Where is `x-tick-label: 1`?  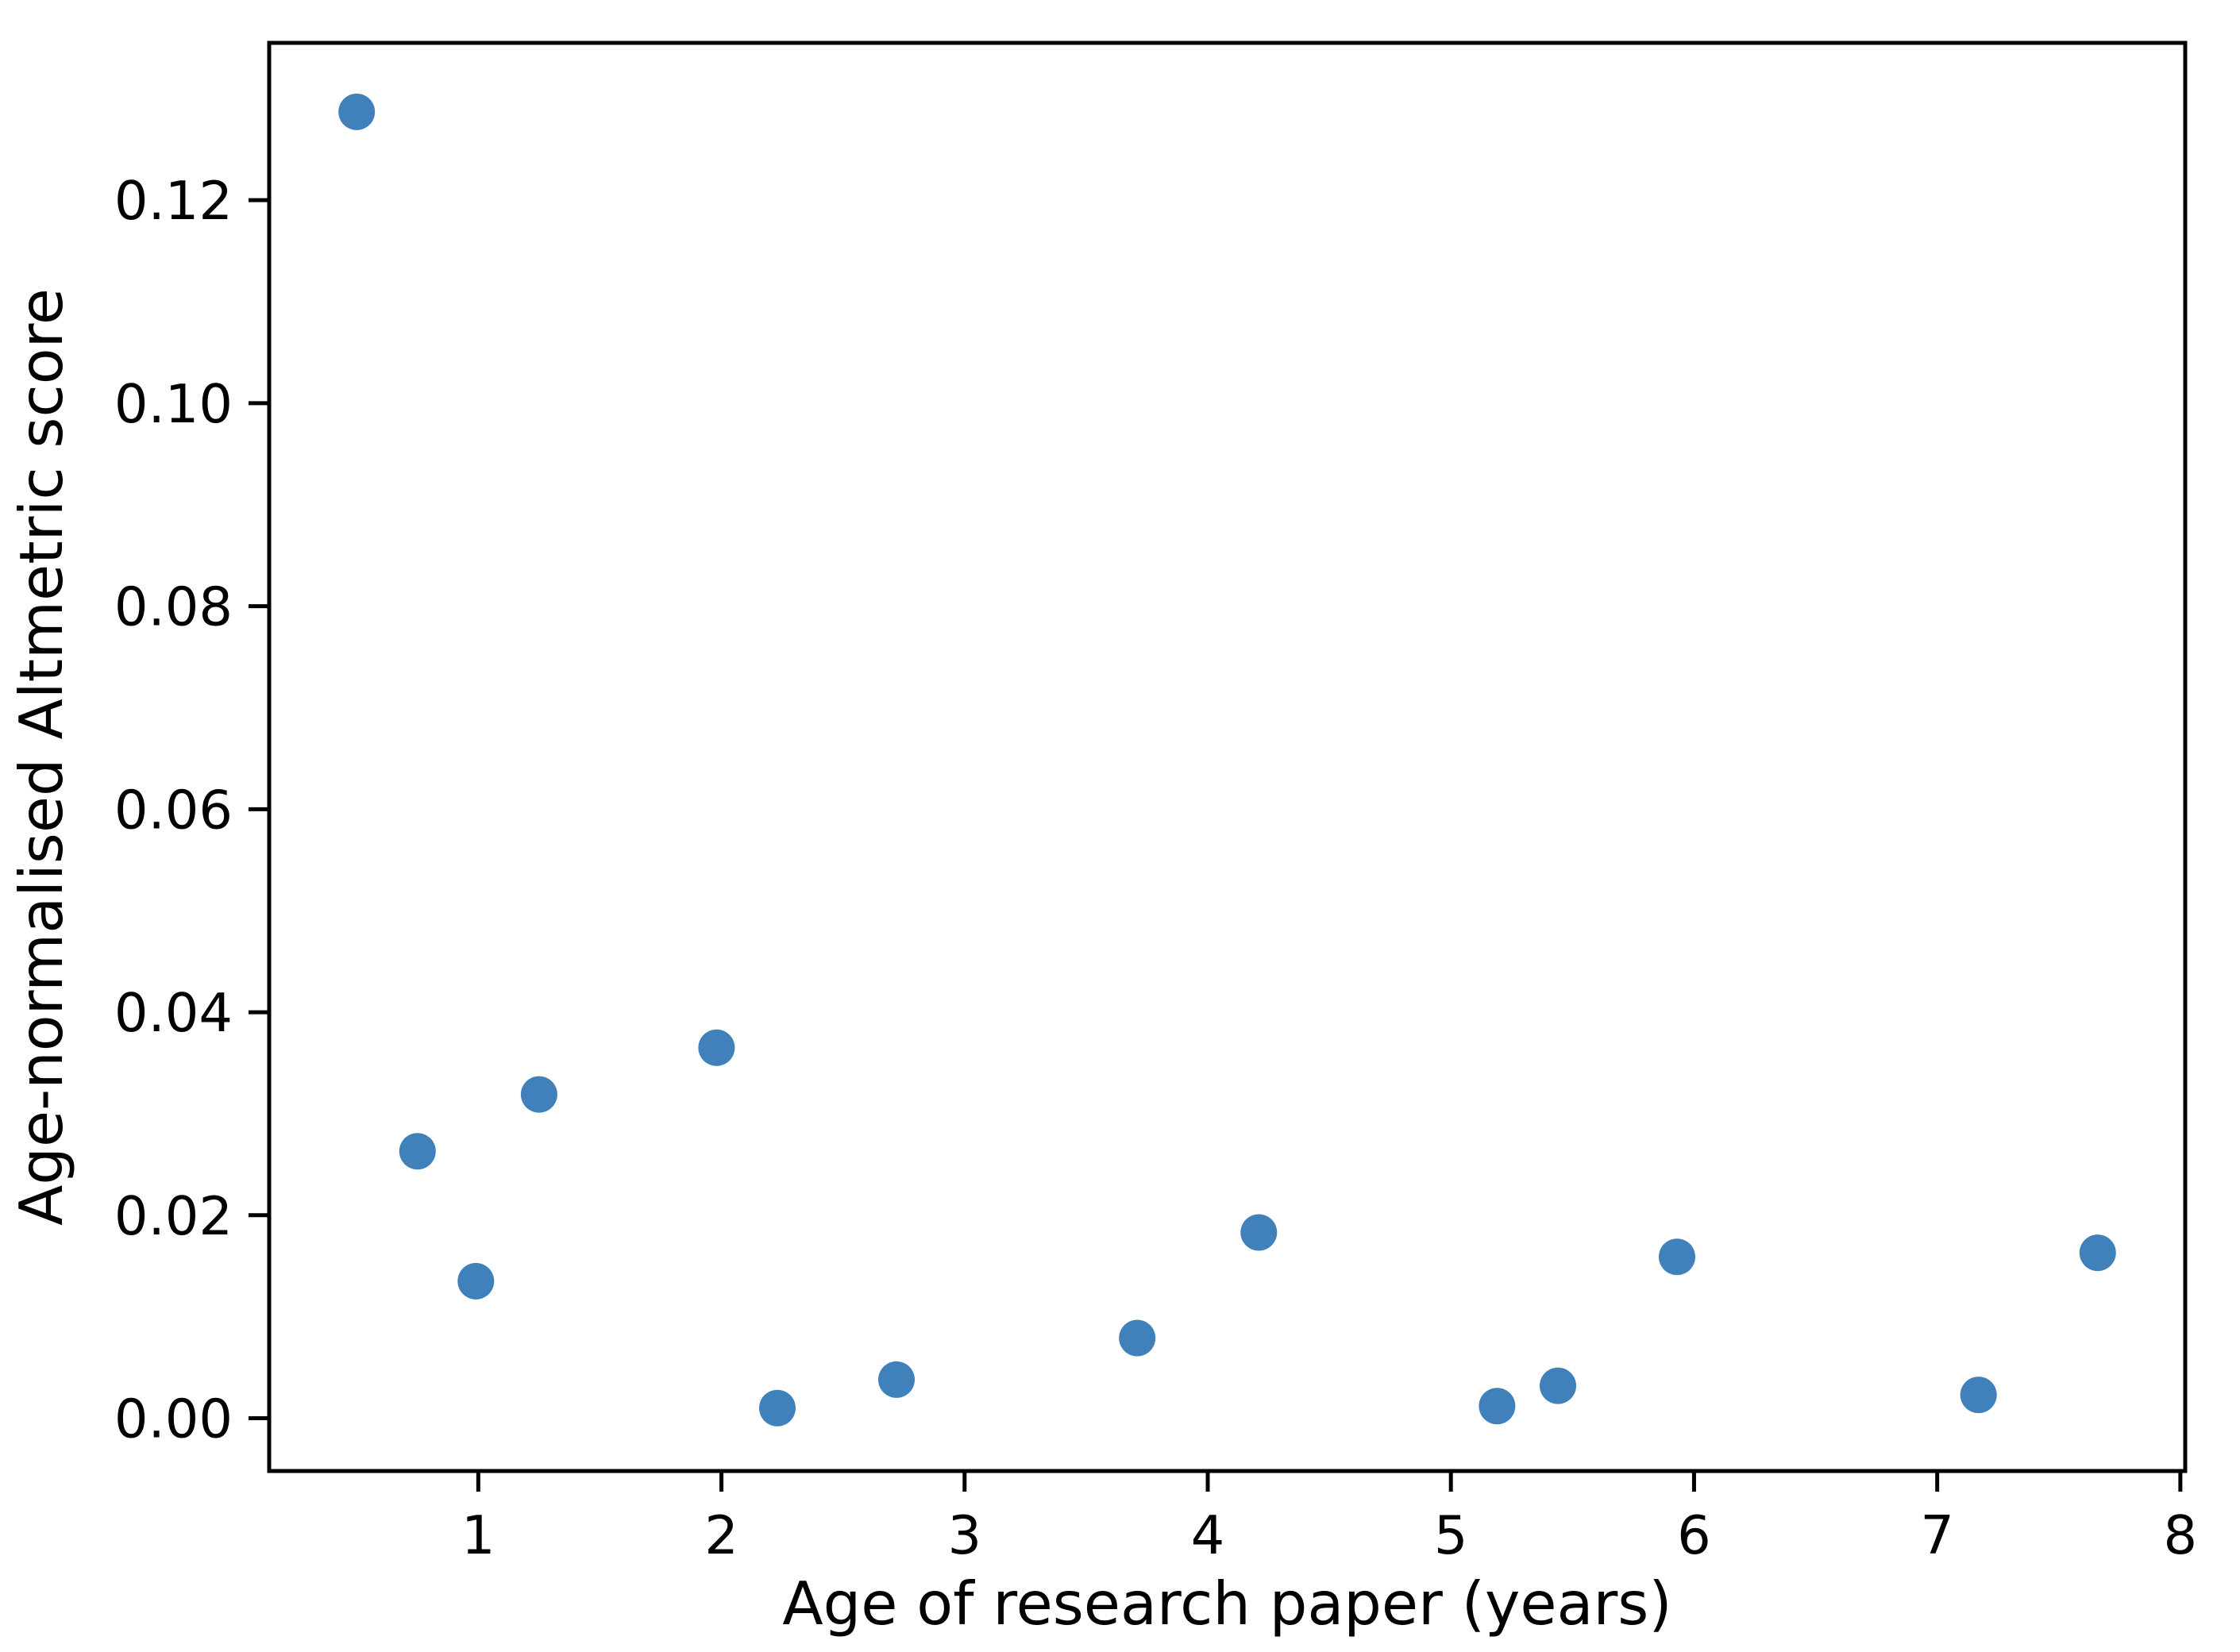
x-tick-label: 1 is located at coordinates (478, 1535).